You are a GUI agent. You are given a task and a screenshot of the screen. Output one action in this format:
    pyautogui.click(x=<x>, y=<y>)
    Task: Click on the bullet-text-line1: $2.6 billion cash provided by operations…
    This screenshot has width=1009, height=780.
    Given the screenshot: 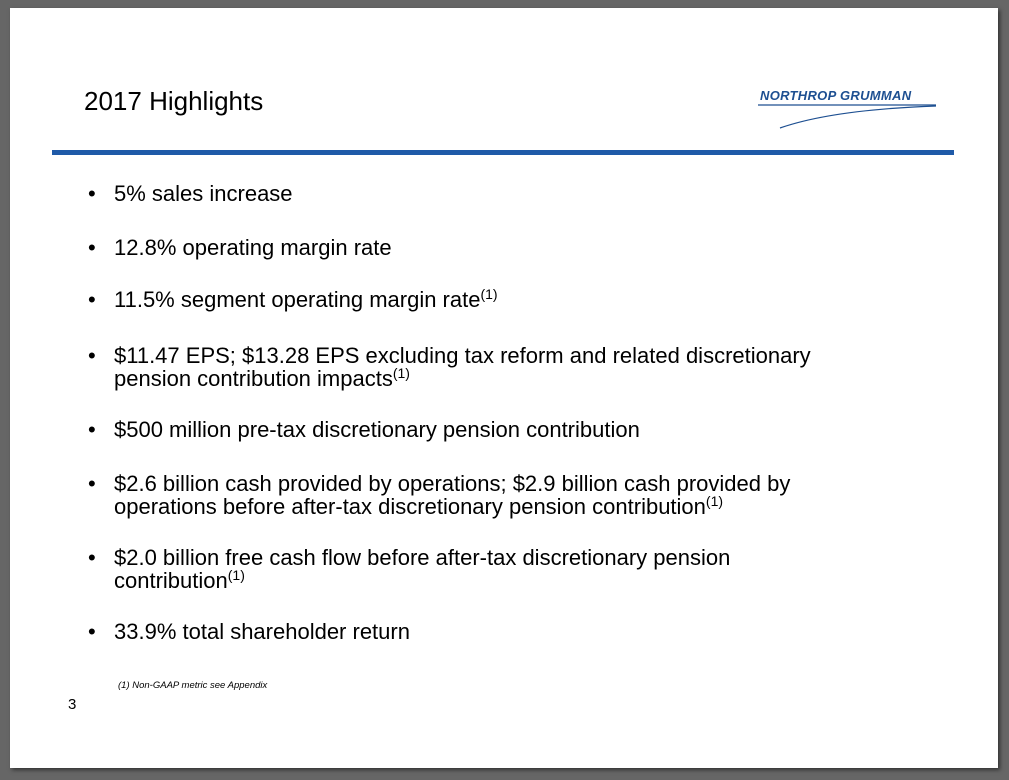 What is the action you would take?
    pyautogui.click(x=452, y=483)
    